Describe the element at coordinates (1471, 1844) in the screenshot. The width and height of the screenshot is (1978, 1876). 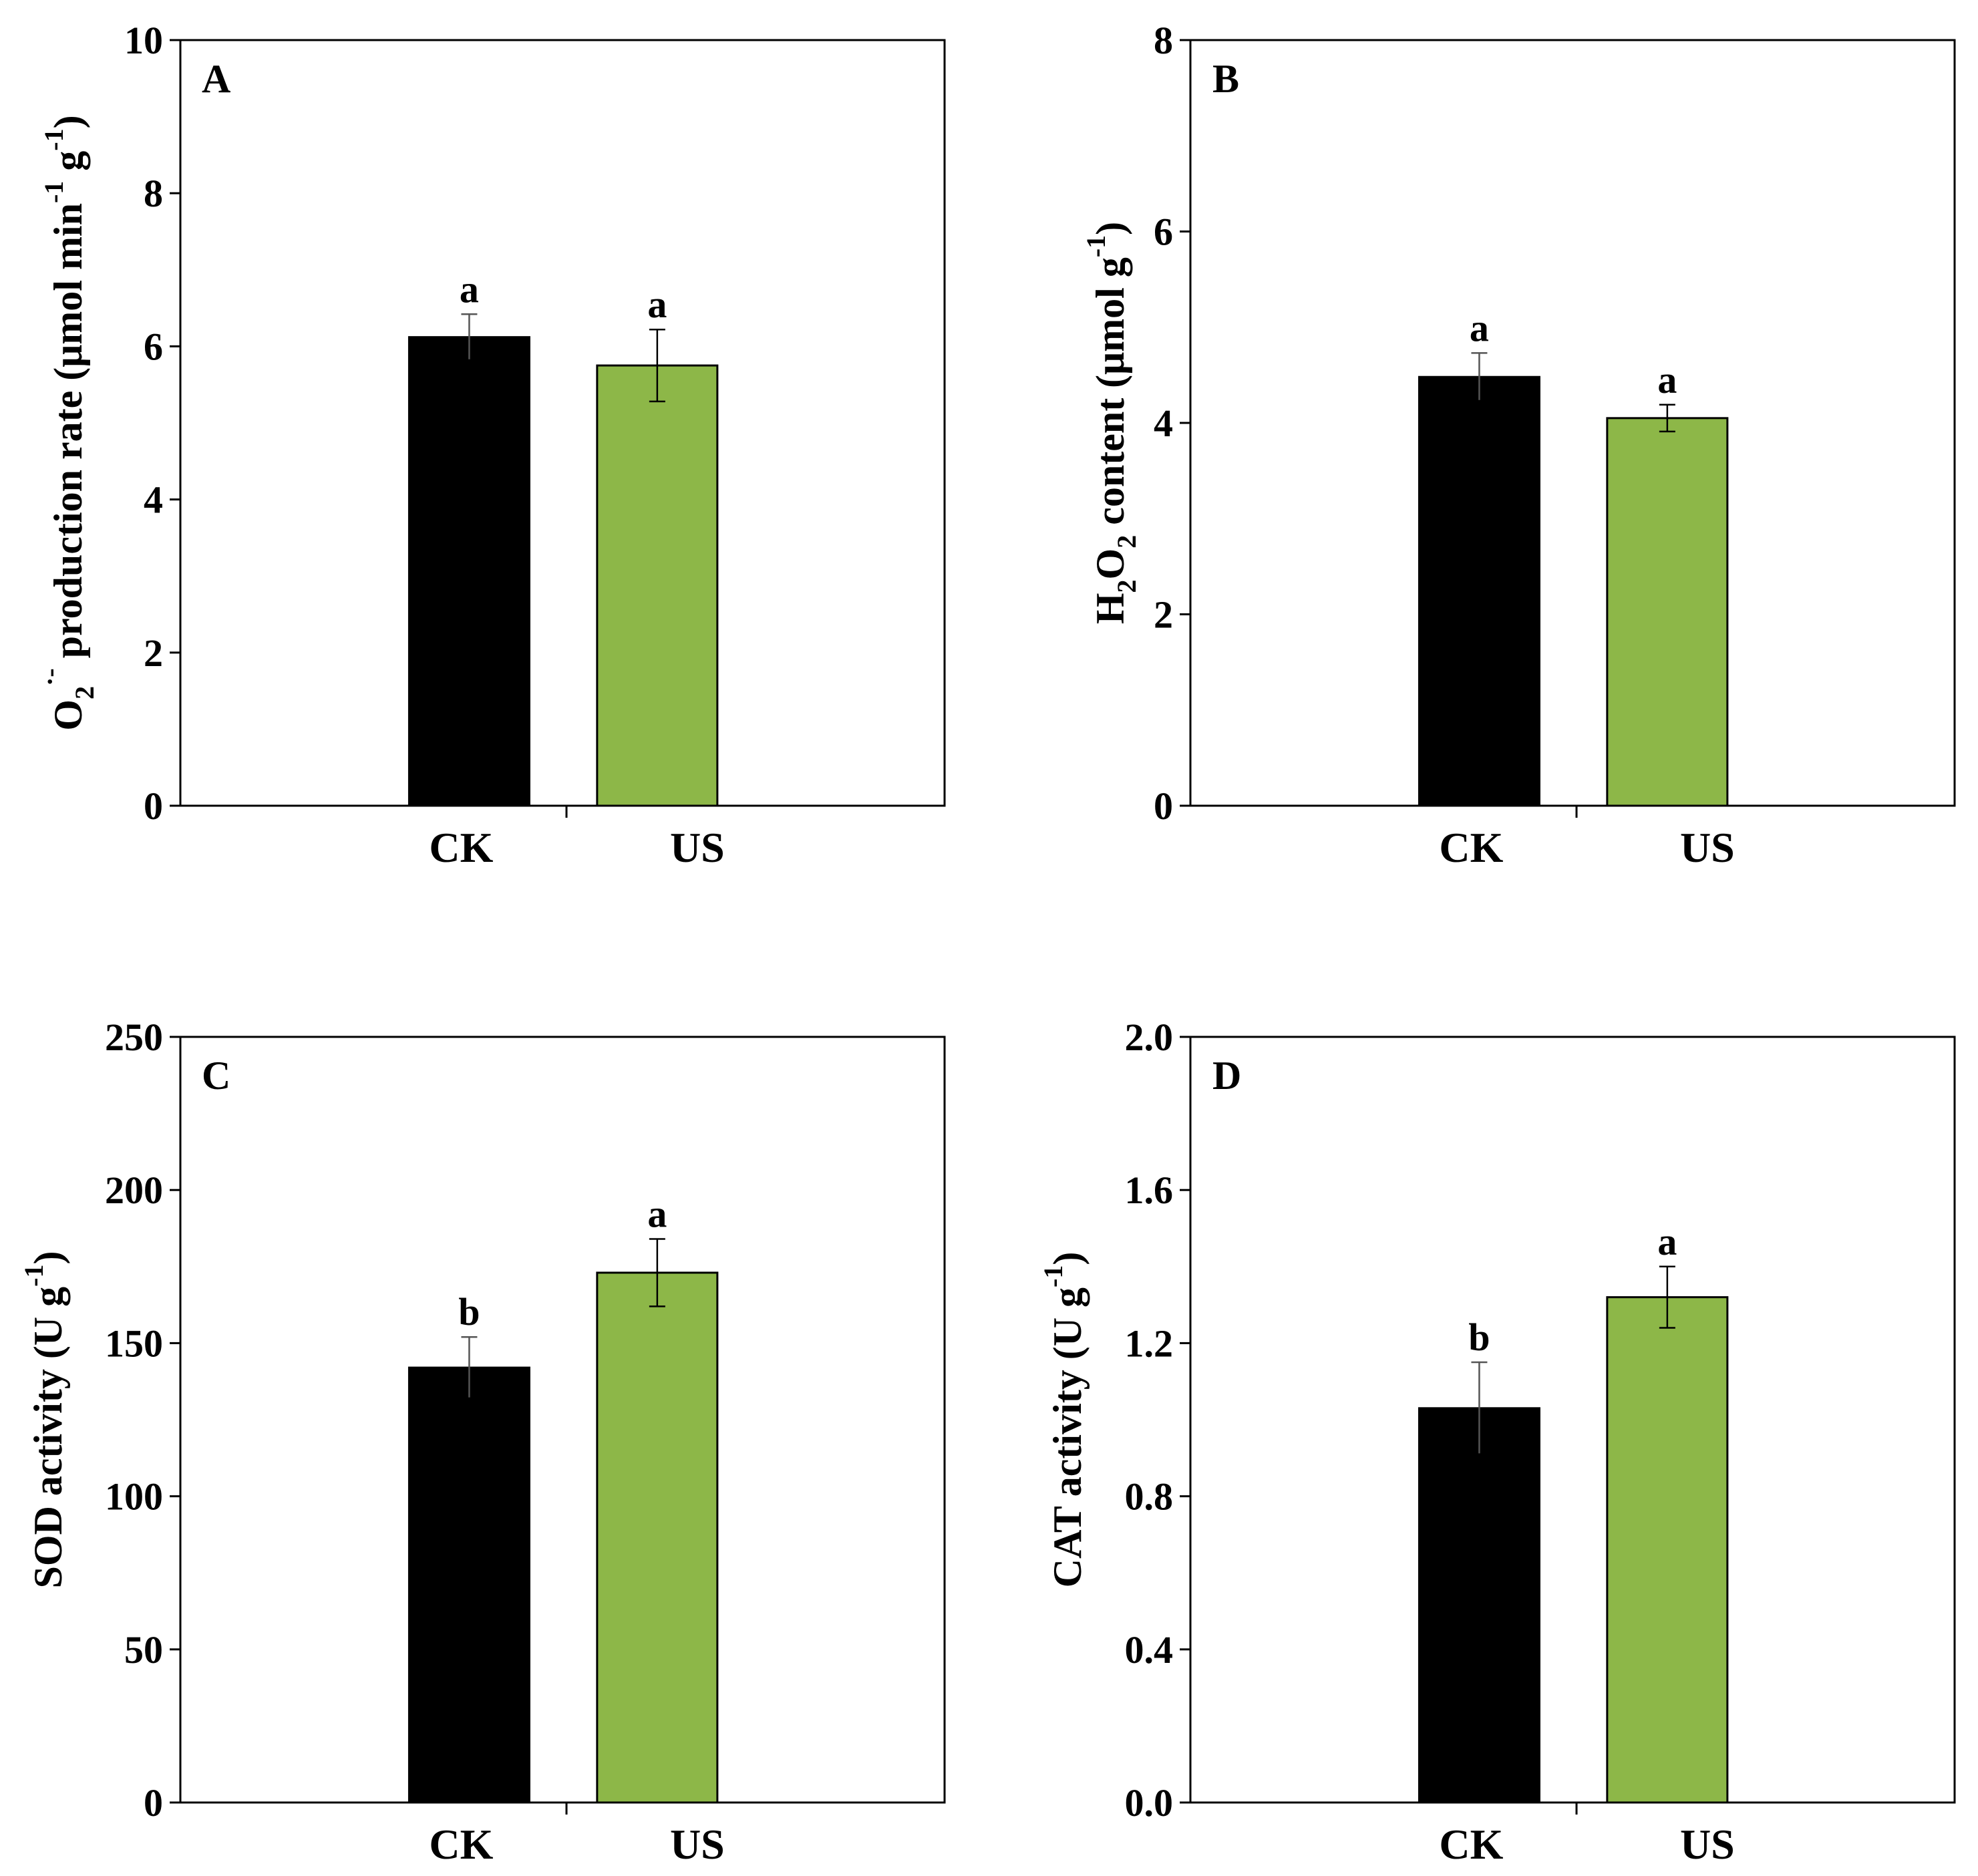
I see `category-label-d-ck: CK` at that location.